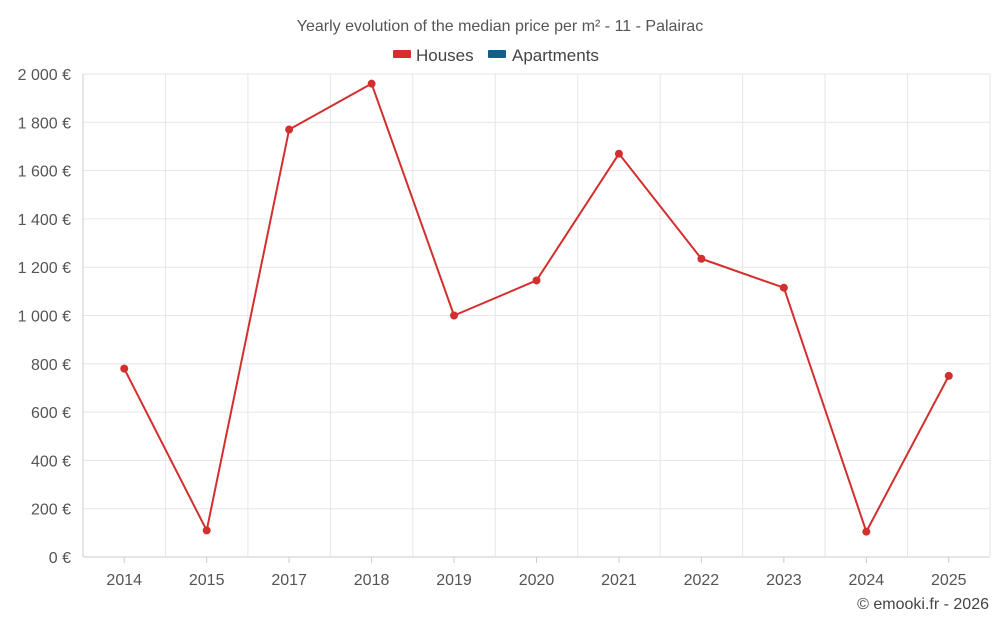  Describe the element at coordinates (124, 368) in the screenshot. I see `data-point-houses-2014` at that location.